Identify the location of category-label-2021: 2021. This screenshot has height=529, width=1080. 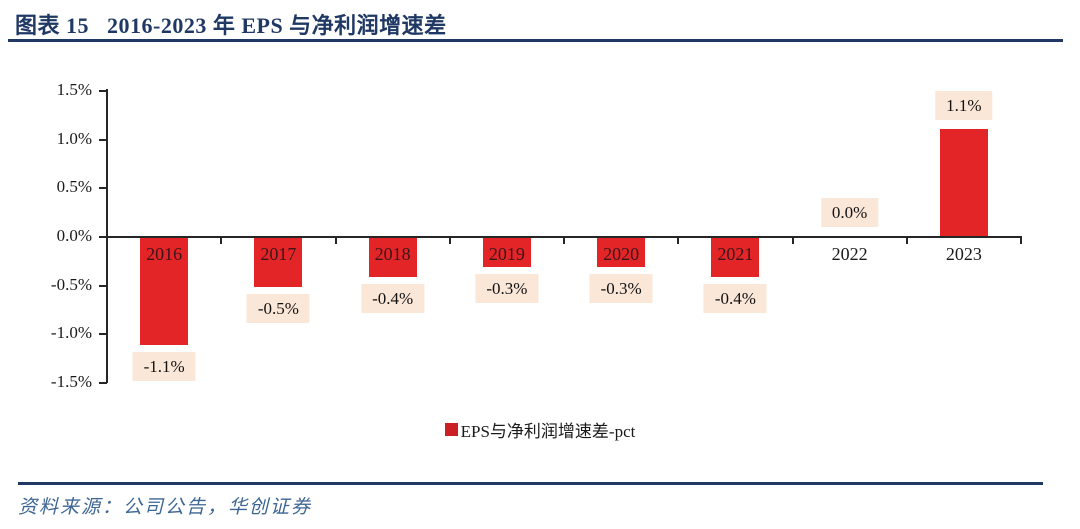
(735, 254).